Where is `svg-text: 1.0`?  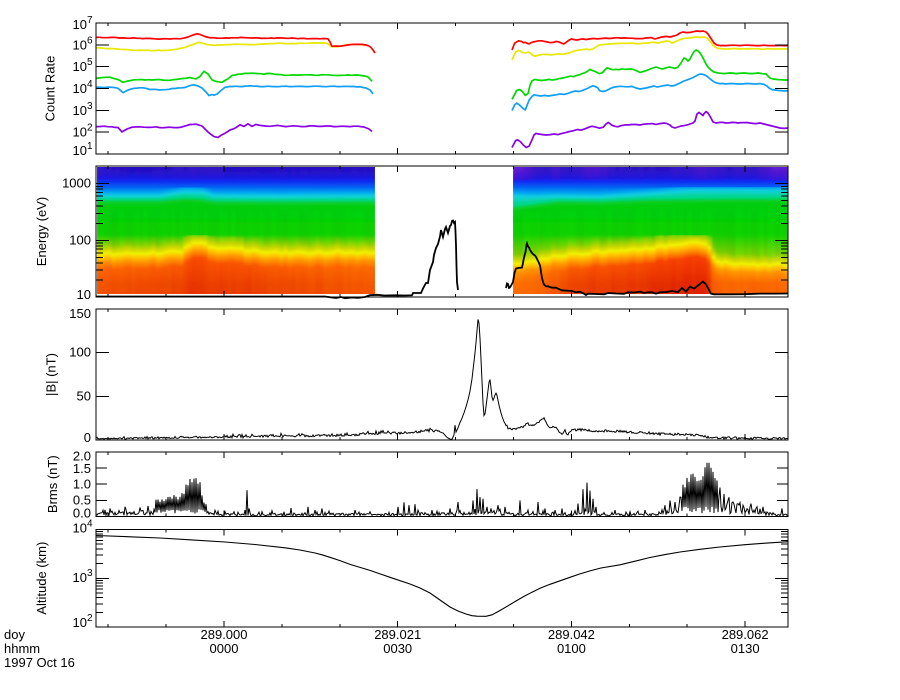
svg-text: 1.0 is located at coordinates (82, 483).